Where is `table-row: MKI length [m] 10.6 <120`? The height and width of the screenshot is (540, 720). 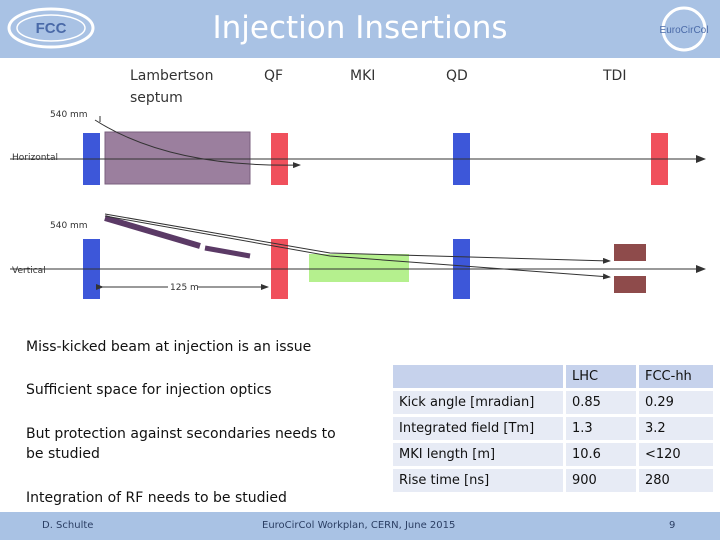
table-row: MKI length [m] 10.6 <120 is located at coordinates (553, 454).